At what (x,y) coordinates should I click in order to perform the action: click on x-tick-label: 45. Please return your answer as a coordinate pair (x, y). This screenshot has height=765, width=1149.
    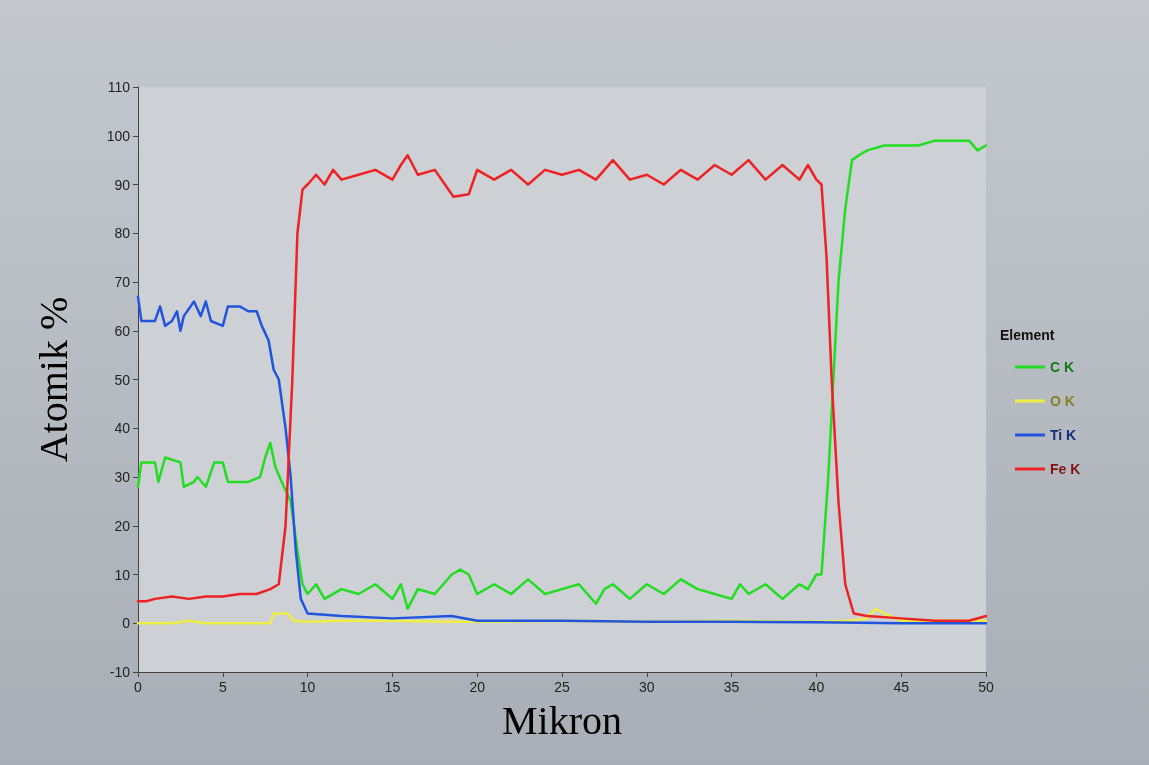
    Looking at the image, I should click on (901, 687).